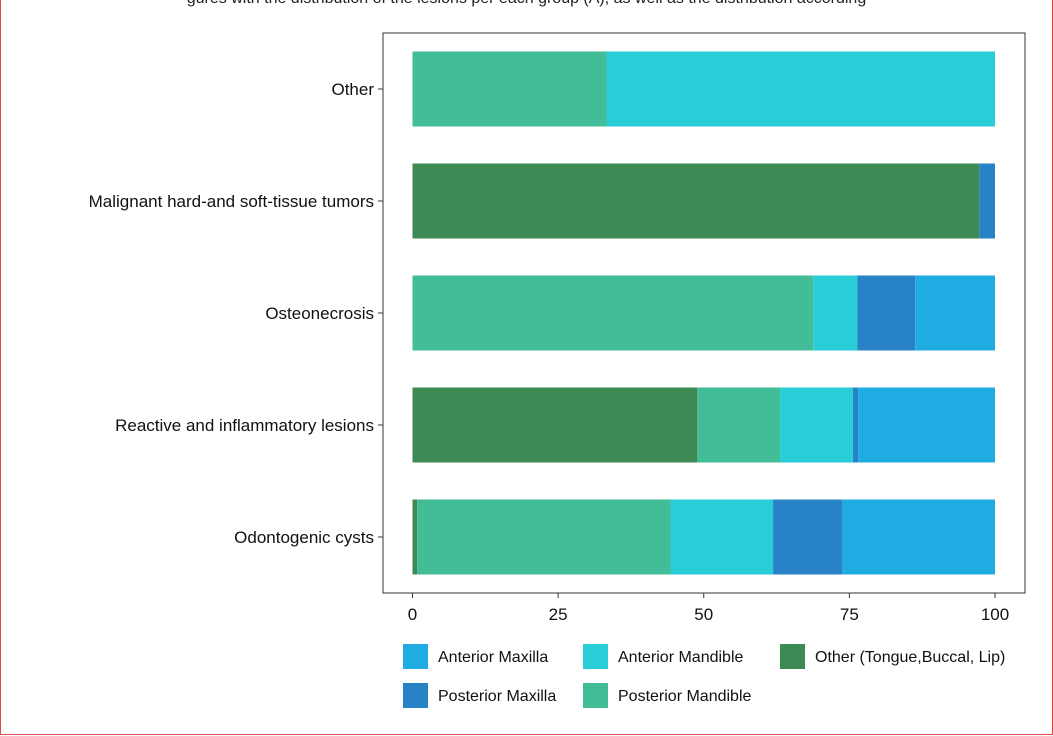 The image size is (1053, 736). What do you see at coordinates (613, 313) in the screenshot?
I see `bar-osteonecrosis-posterior-mandible` at bounding box center [613, 313].